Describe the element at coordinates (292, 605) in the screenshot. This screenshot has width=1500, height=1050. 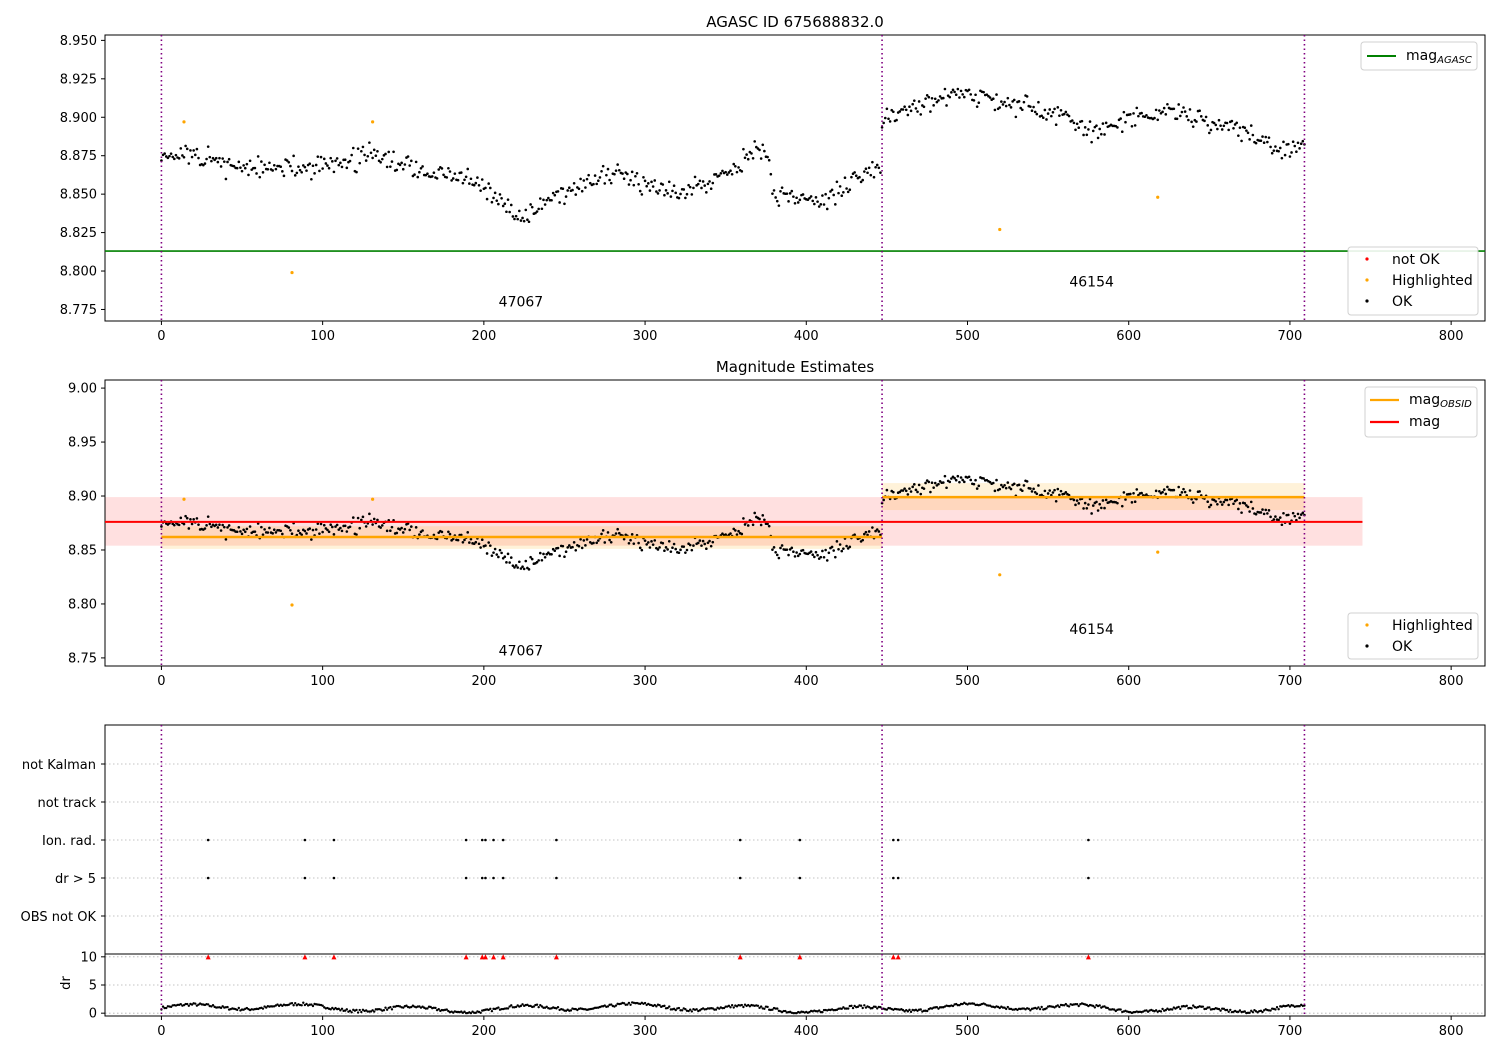
I see `highlighted-point` at that location.